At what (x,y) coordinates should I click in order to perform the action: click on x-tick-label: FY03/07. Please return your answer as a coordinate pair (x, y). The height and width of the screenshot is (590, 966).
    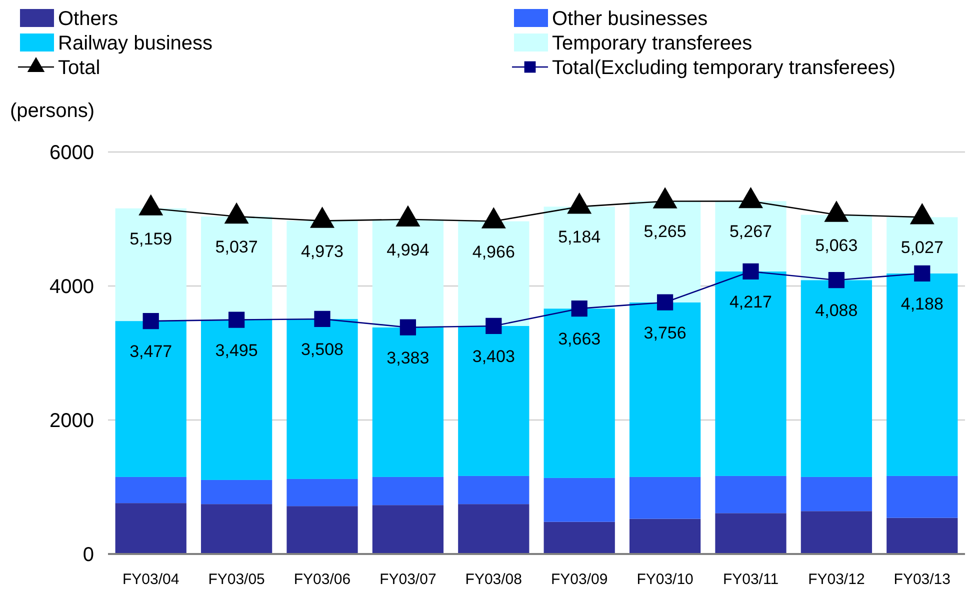
    Looking at the image, I should click on (408, 579).